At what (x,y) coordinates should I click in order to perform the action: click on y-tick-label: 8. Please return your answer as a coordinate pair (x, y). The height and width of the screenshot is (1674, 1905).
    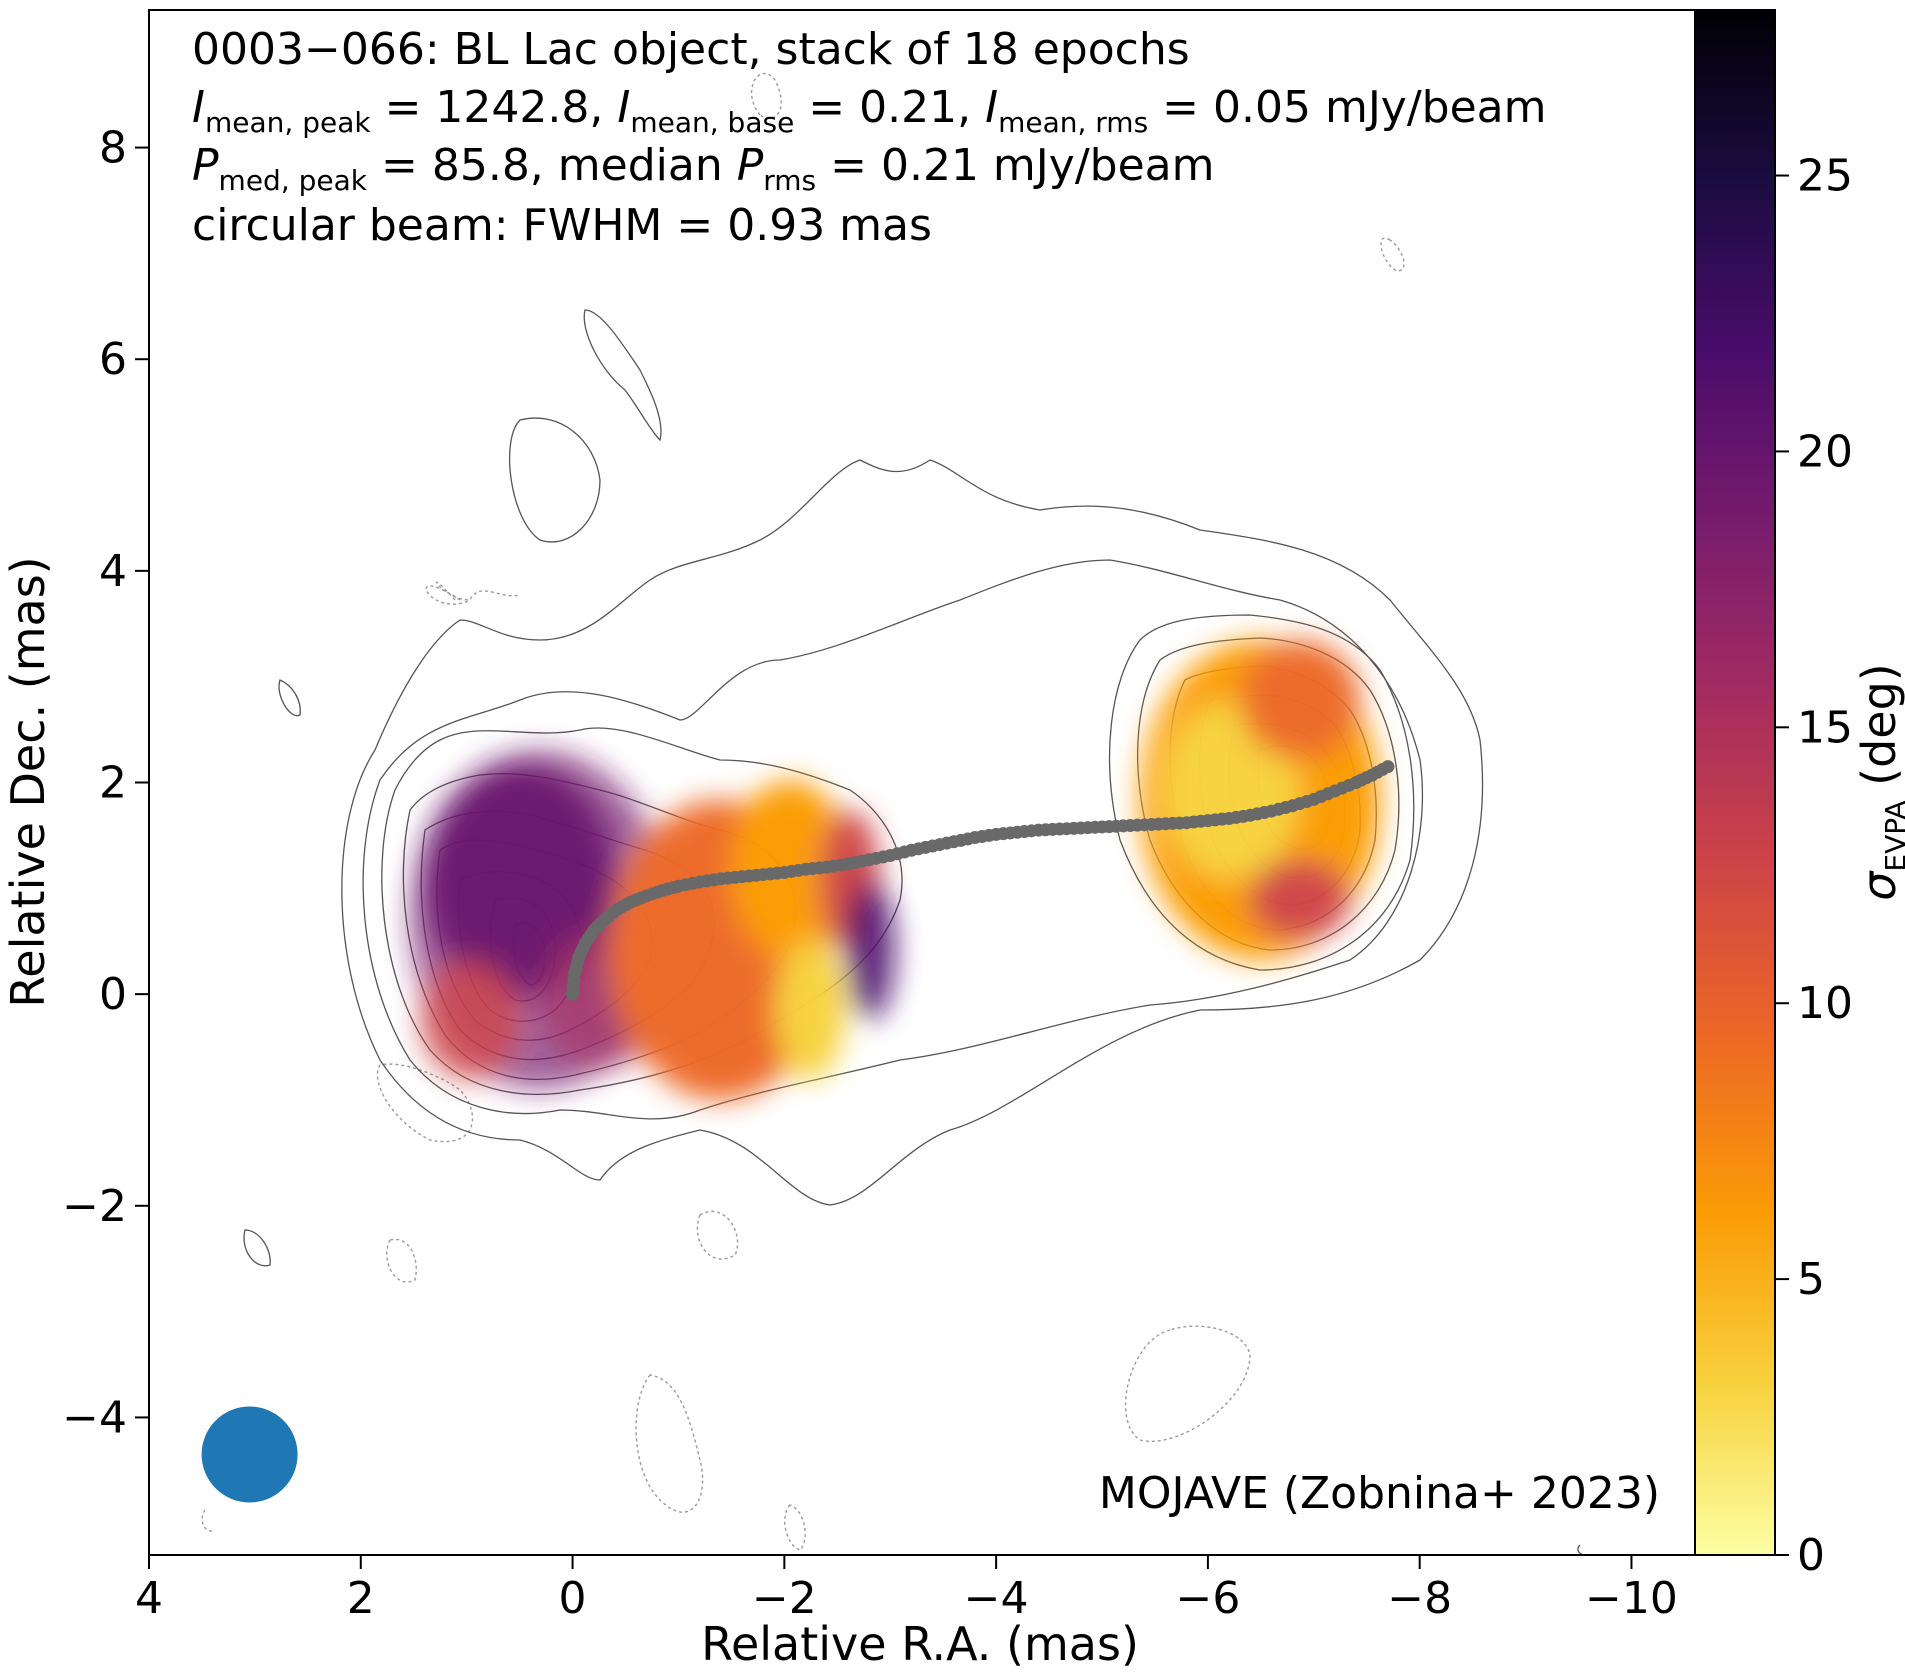
    Looking at the image, I should click on (113, 148).